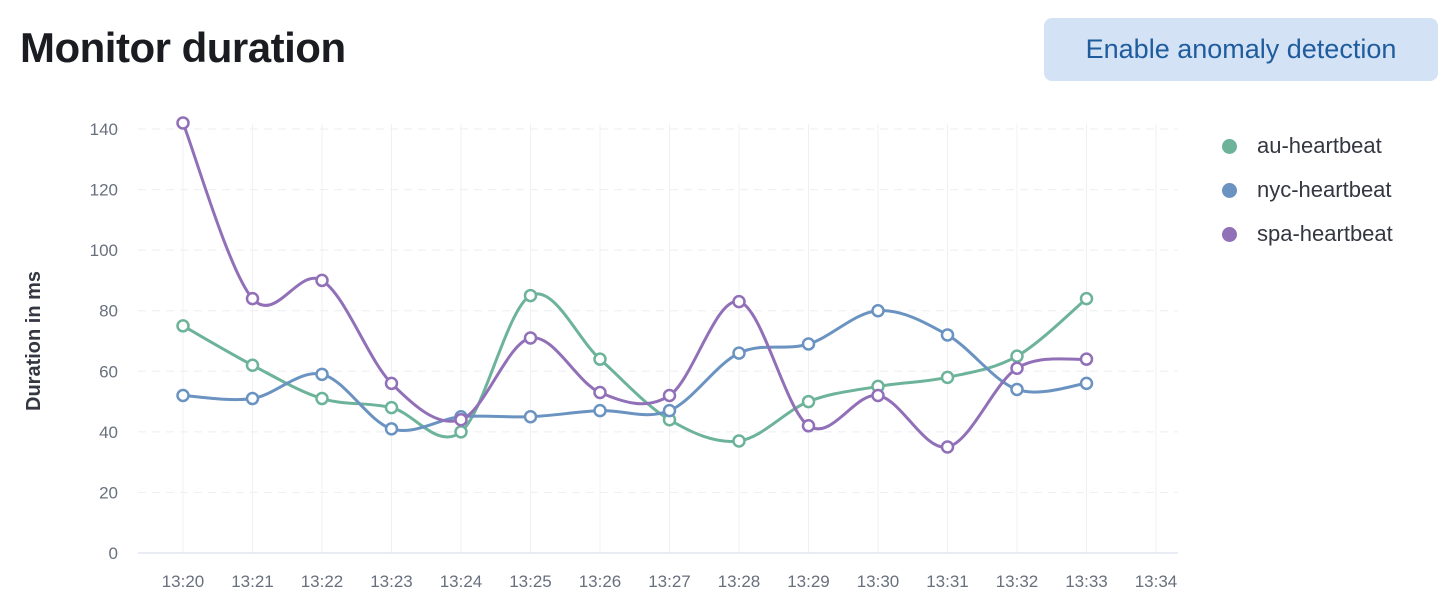 This screenshot has width=1452, height=606. I want to click on x-tick-label: 13:34, so click(1156, 581).